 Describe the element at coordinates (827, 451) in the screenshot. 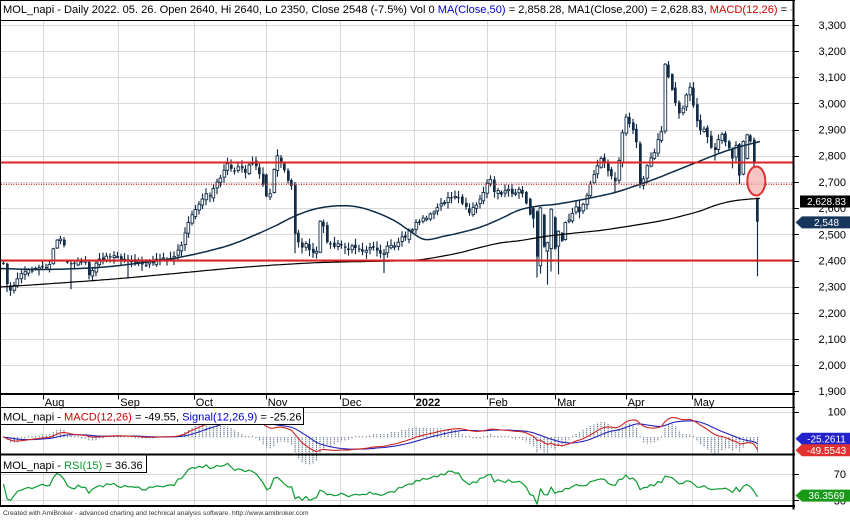

I see `svg-text: -49.5543` at that location.